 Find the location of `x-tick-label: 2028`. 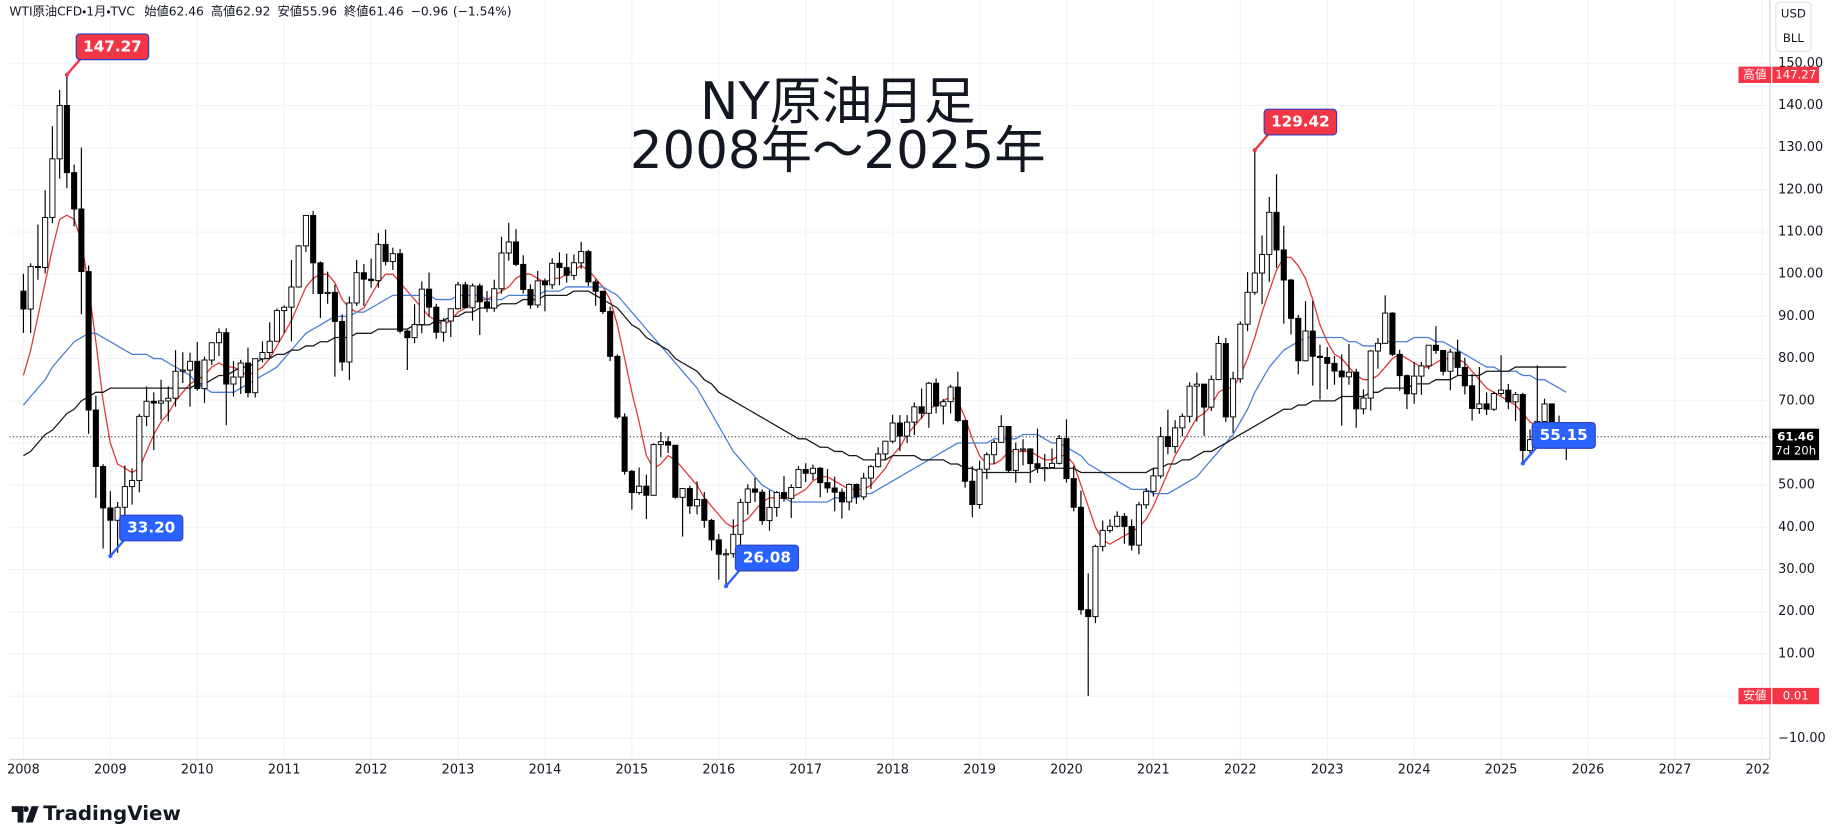

x-tick-label: 2028 is located at coordinates (1761, 769).